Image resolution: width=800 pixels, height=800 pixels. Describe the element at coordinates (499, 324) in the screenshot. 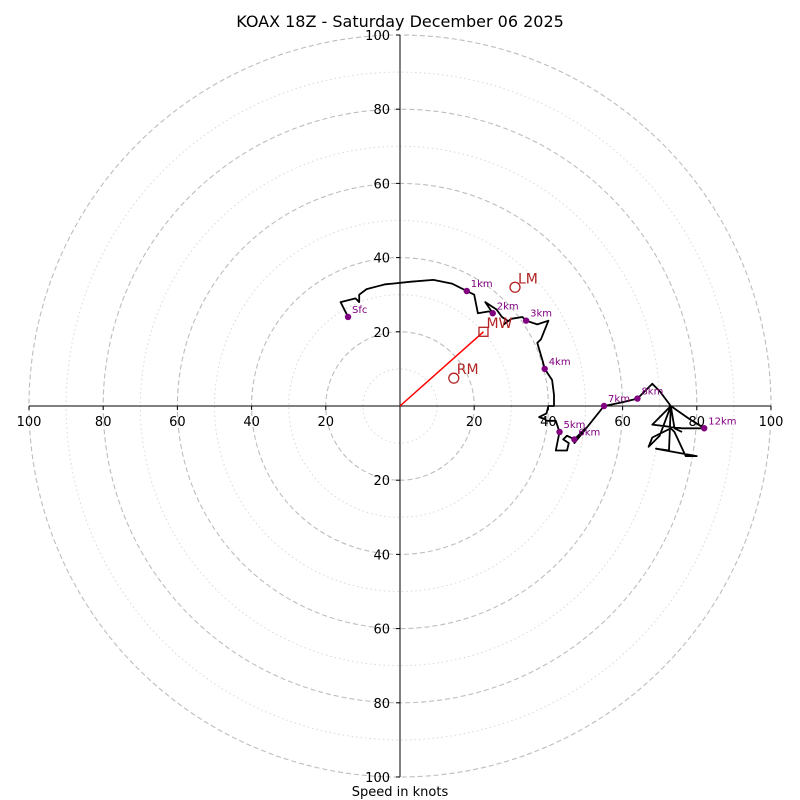

I see `storm-motion-label: MW` at that location.